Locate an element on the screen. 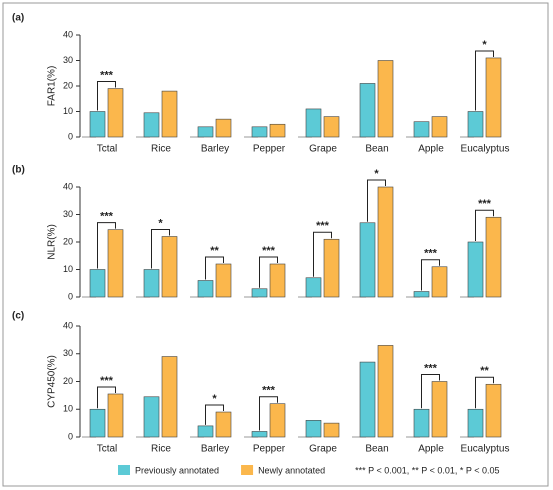  panel-label: (c) is located at coordinates (18, 316).